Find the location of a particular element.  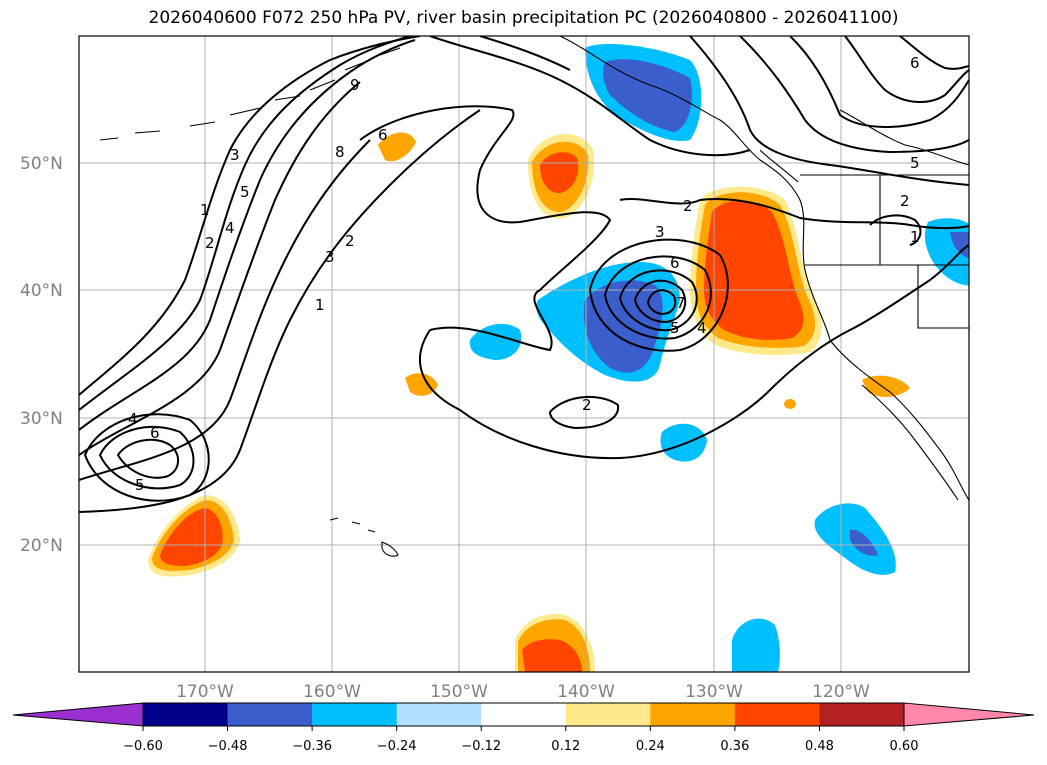

lon-label-150w: 150°W is located at coordinates (459, 692).